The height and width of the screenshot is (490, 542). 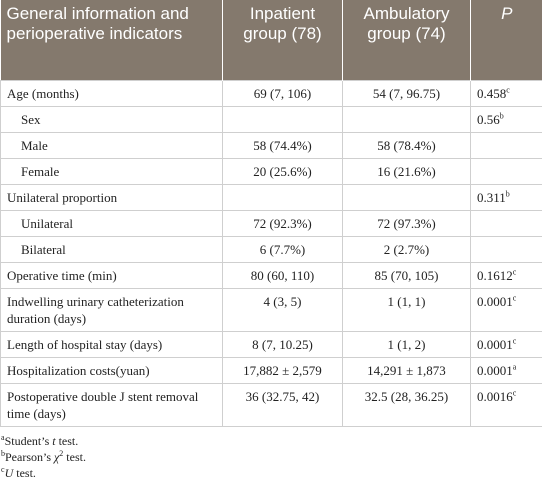 What do you see at coordinates (3, 437) in the screenshot?
I see `footnote-mark: a` at bounding box center [3, 437].